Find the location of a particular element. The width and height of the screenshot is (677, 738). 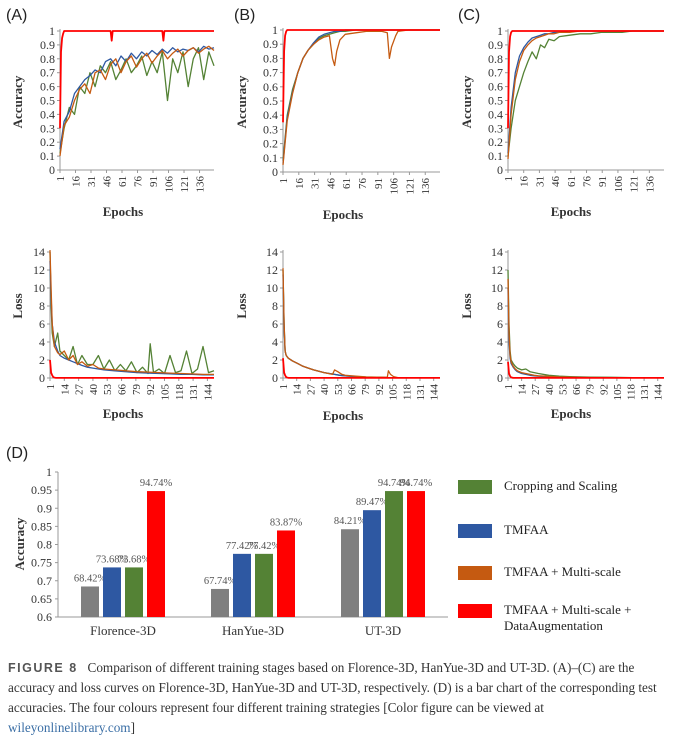

y-tick-label: 2 is located at coordinates (42, 360).